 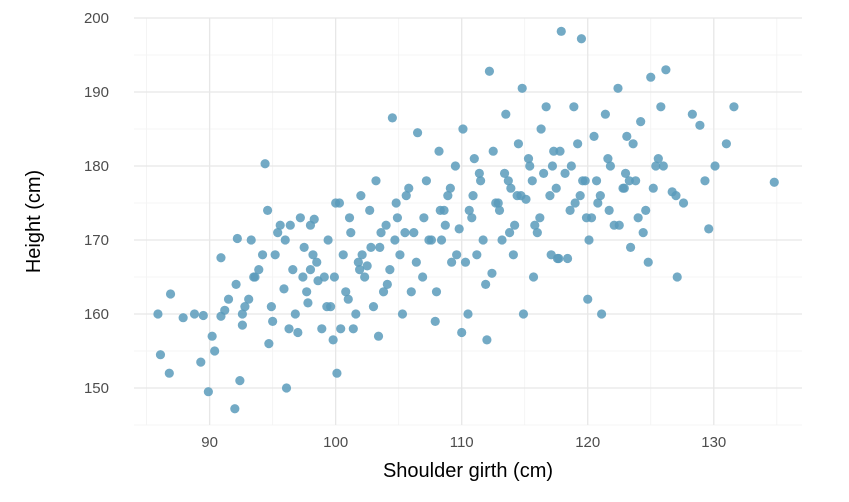 I want to click on y-tick-label: 190, so click(x=96, y=92).